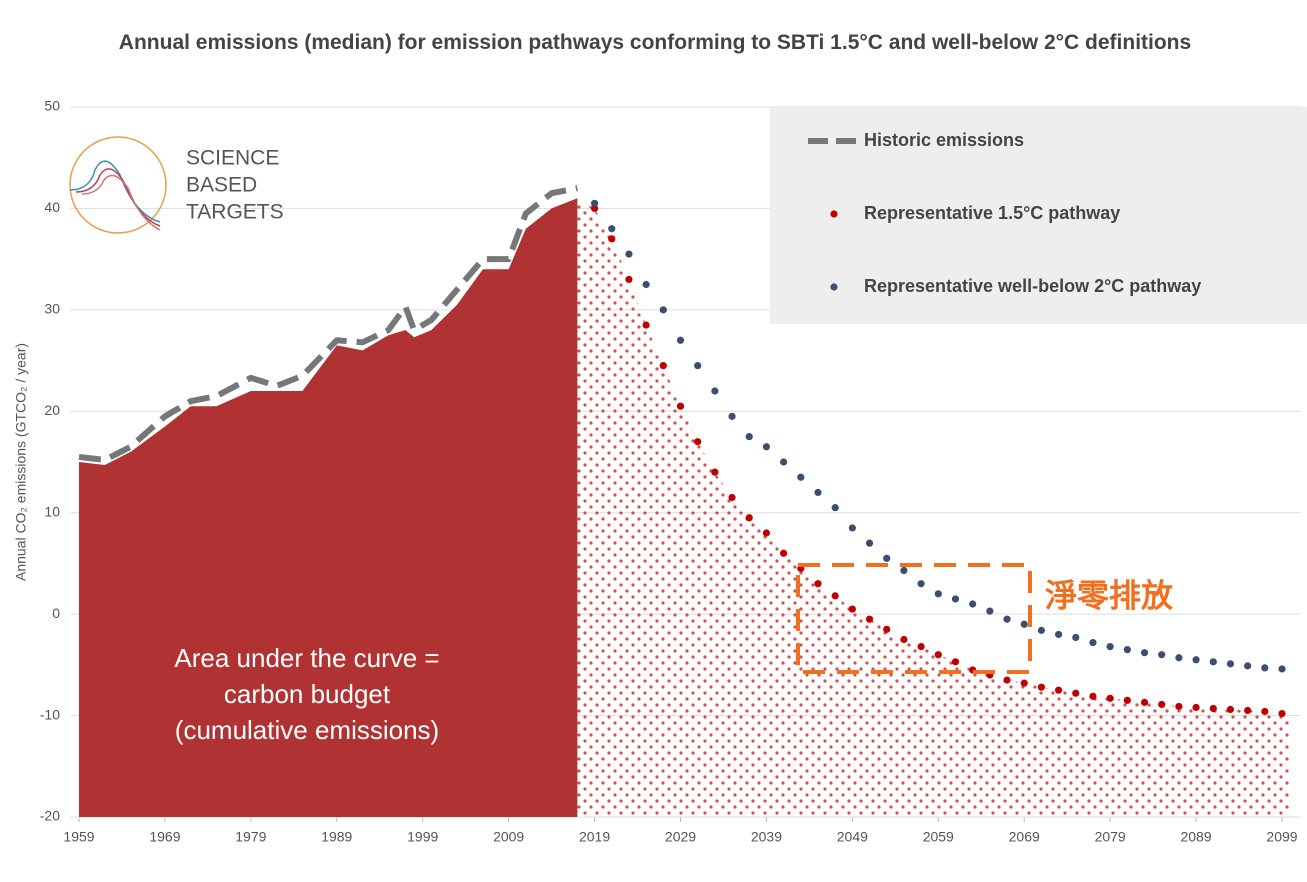  Describe the element at coordinates (944, 140) in the screenshot. I see `legend-label: Historic emissions` at that location.